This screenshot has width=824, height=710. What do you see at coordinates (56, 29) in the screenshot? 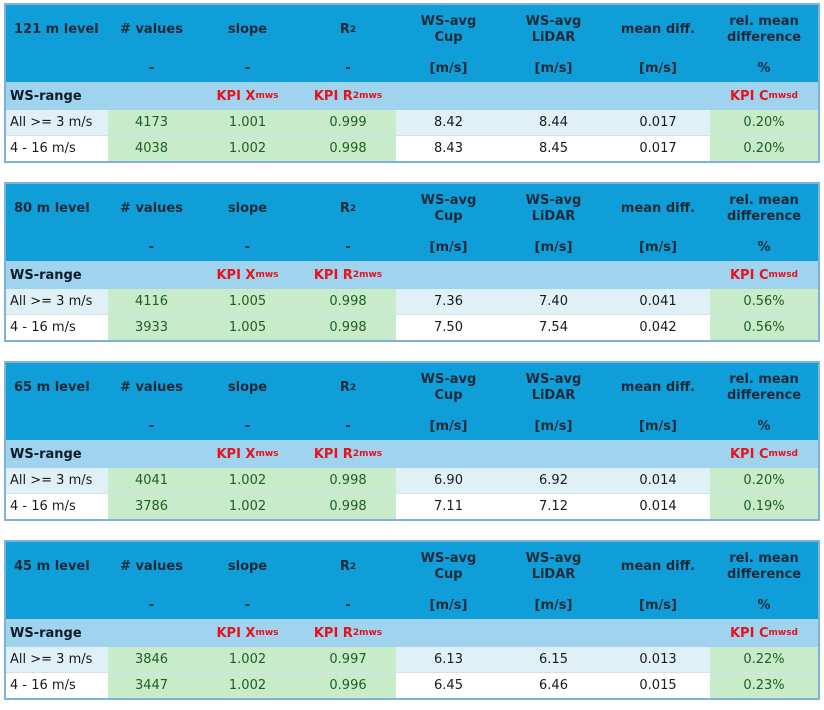
I see `level-title: 121 m level` at bounding box center [56, 29].